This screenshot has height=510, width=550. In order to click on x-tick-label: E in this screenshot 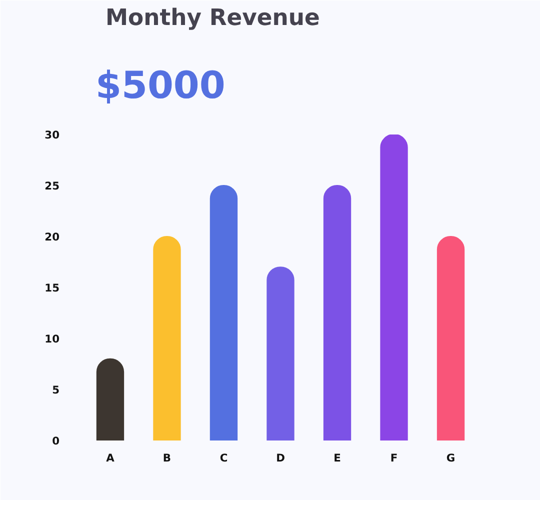, I will do `click(337, 458)`.